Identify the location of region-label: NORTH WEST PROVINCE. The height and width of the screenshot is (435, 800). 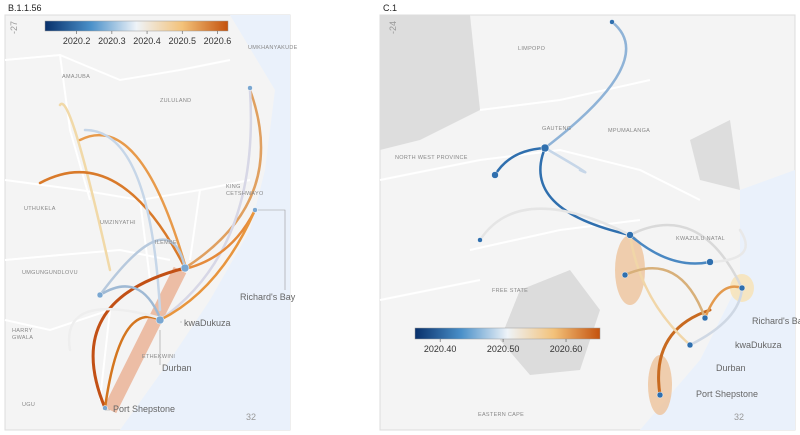
(431, 158).